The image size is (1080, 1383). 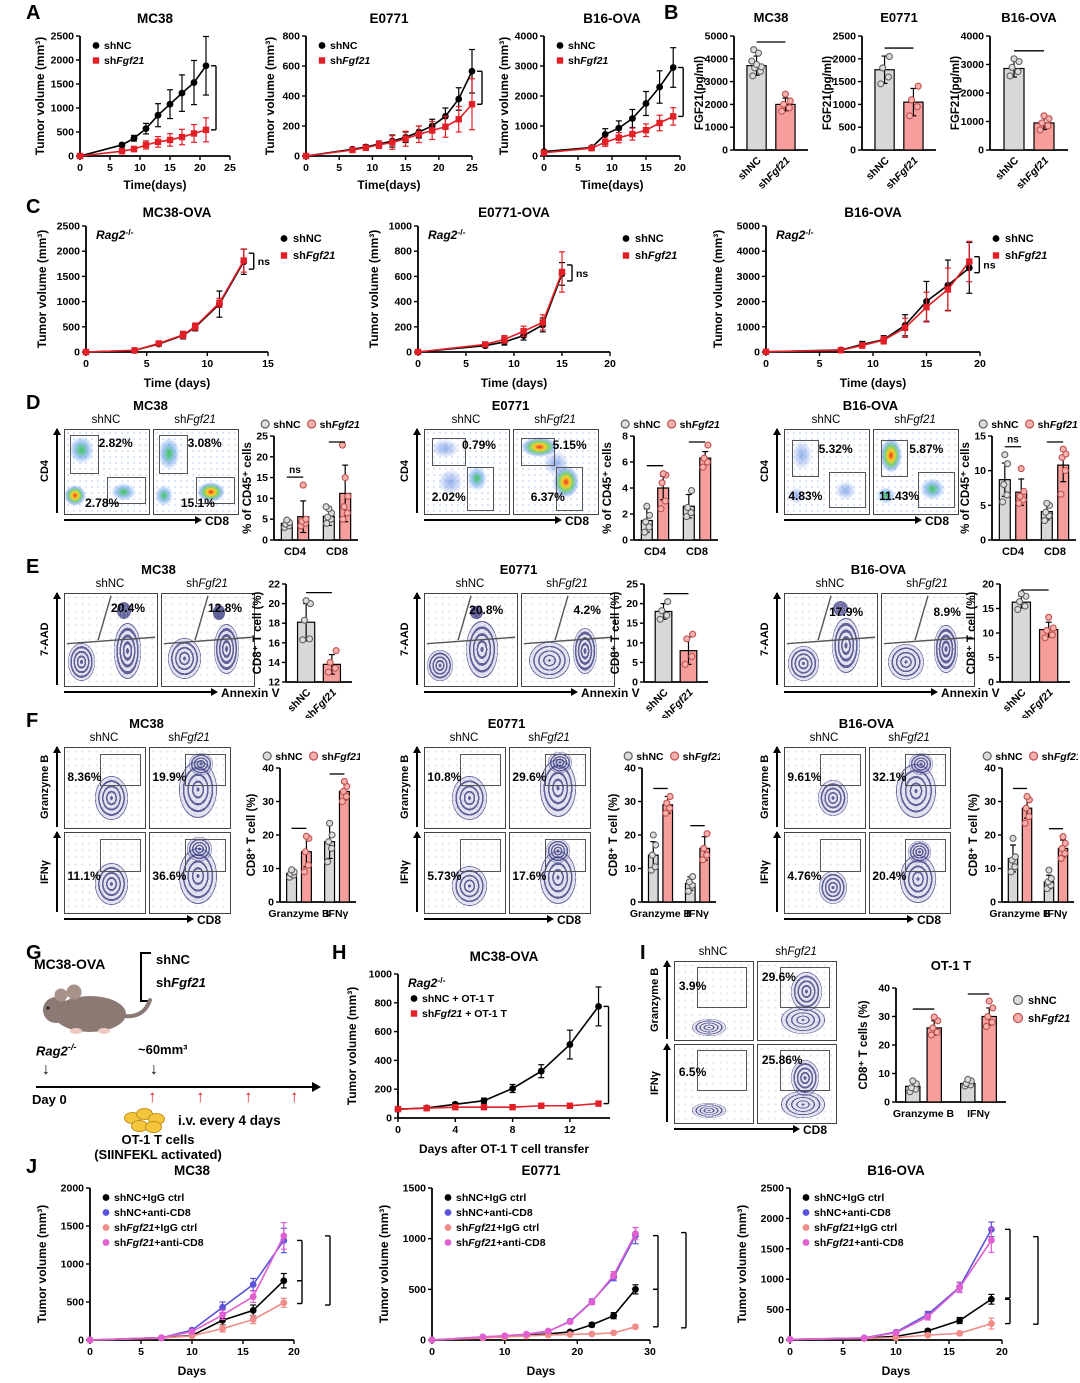 I want to click on x-axis-label: Time(days), so click(x=154, y=185).